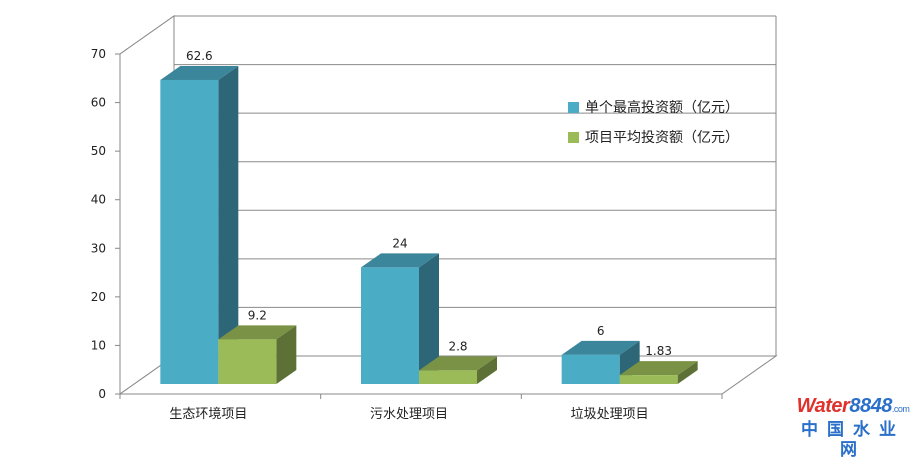 Image resolution: width=922 pixels, height=460 pixels. I want to click on bar-side-s2-c3, so click(687, 372).